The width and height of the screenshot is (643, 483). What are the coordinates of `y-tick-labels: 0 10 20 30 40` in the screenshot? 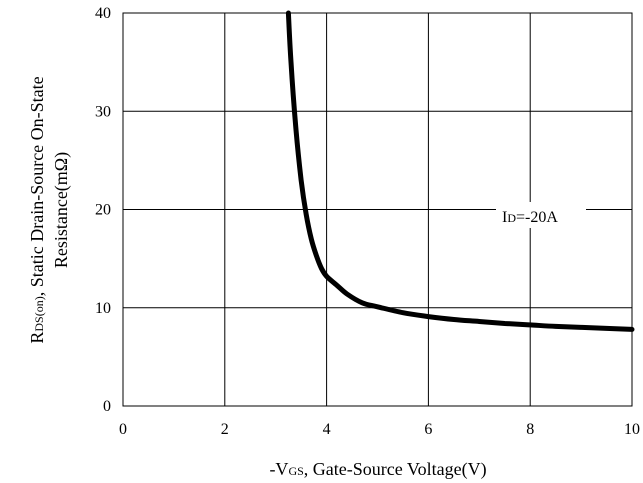 It's located at (103, 210).